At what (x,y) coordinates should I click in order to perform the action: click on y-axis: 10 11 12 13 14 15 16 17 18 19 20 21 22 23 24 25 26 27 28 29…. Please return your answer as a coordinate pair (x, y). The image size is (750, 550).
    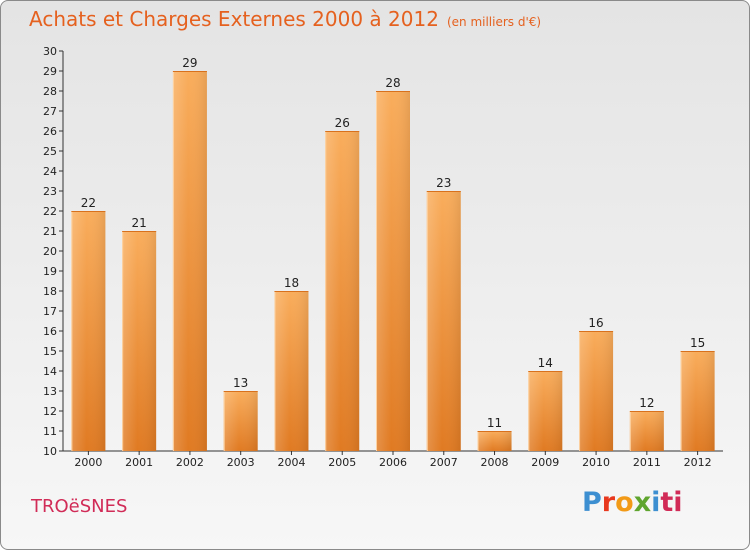
    Looking at the image, I should click on (53, 251).